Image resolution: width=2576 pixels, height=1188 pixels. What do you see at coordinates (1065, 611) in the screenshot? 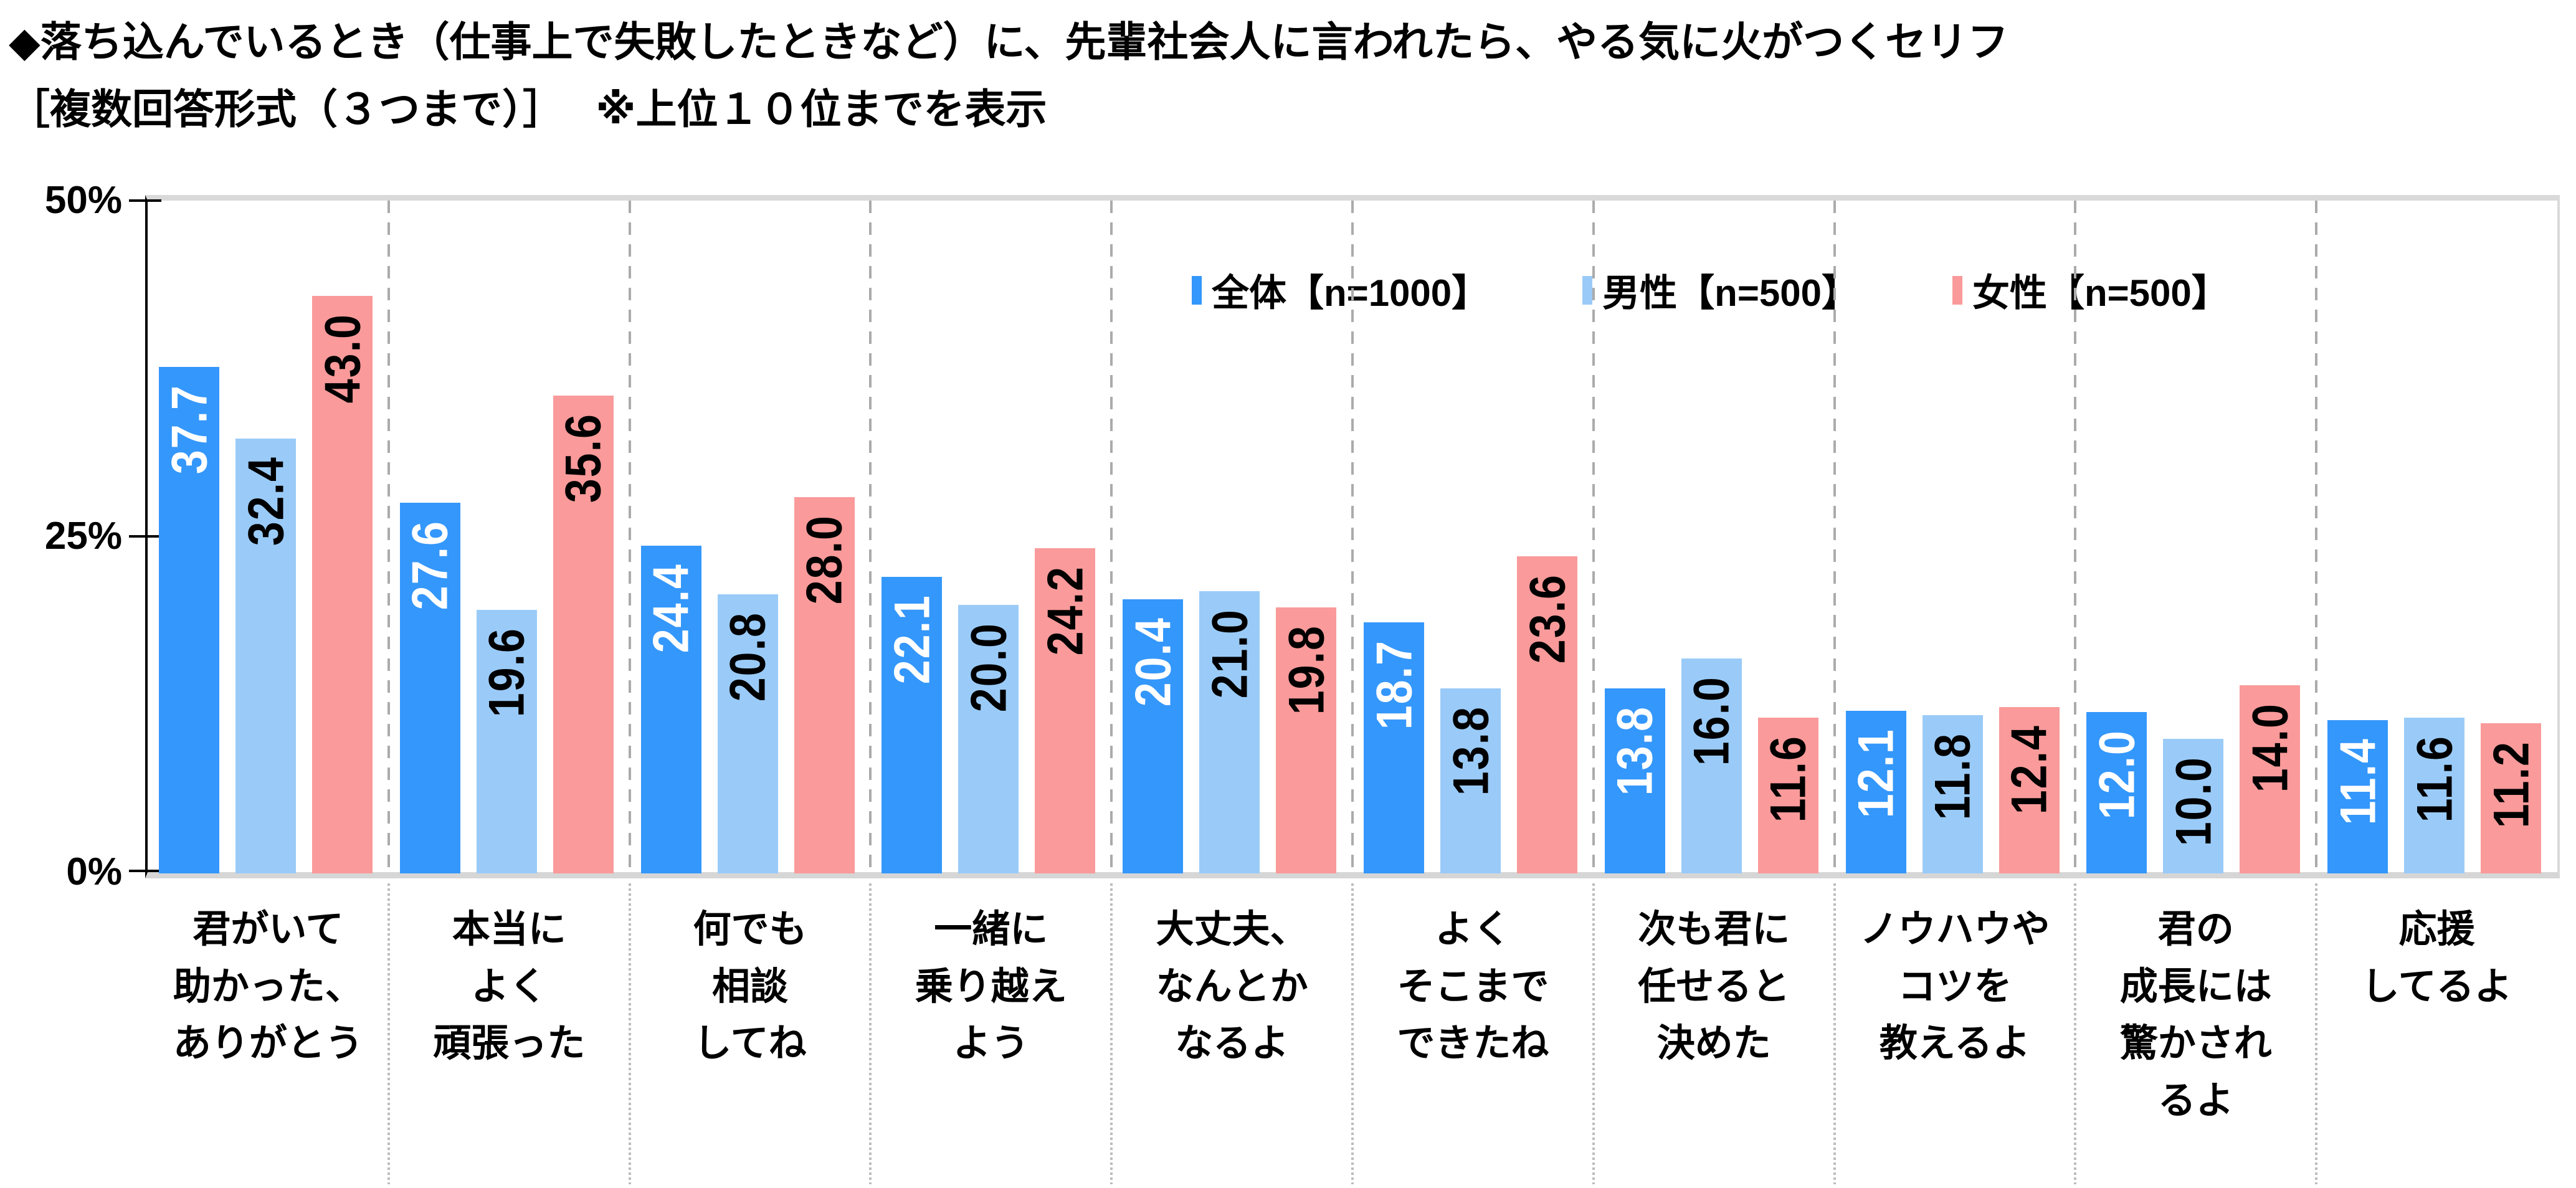
I see `value-label: 24.2` at bounding box center [1065, 611].